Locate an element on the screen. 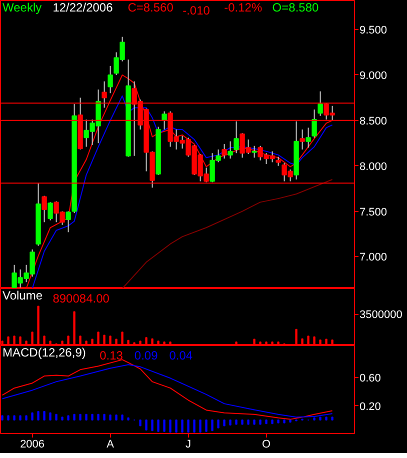  x-tick-label: J is located at coordinates (189, 444).